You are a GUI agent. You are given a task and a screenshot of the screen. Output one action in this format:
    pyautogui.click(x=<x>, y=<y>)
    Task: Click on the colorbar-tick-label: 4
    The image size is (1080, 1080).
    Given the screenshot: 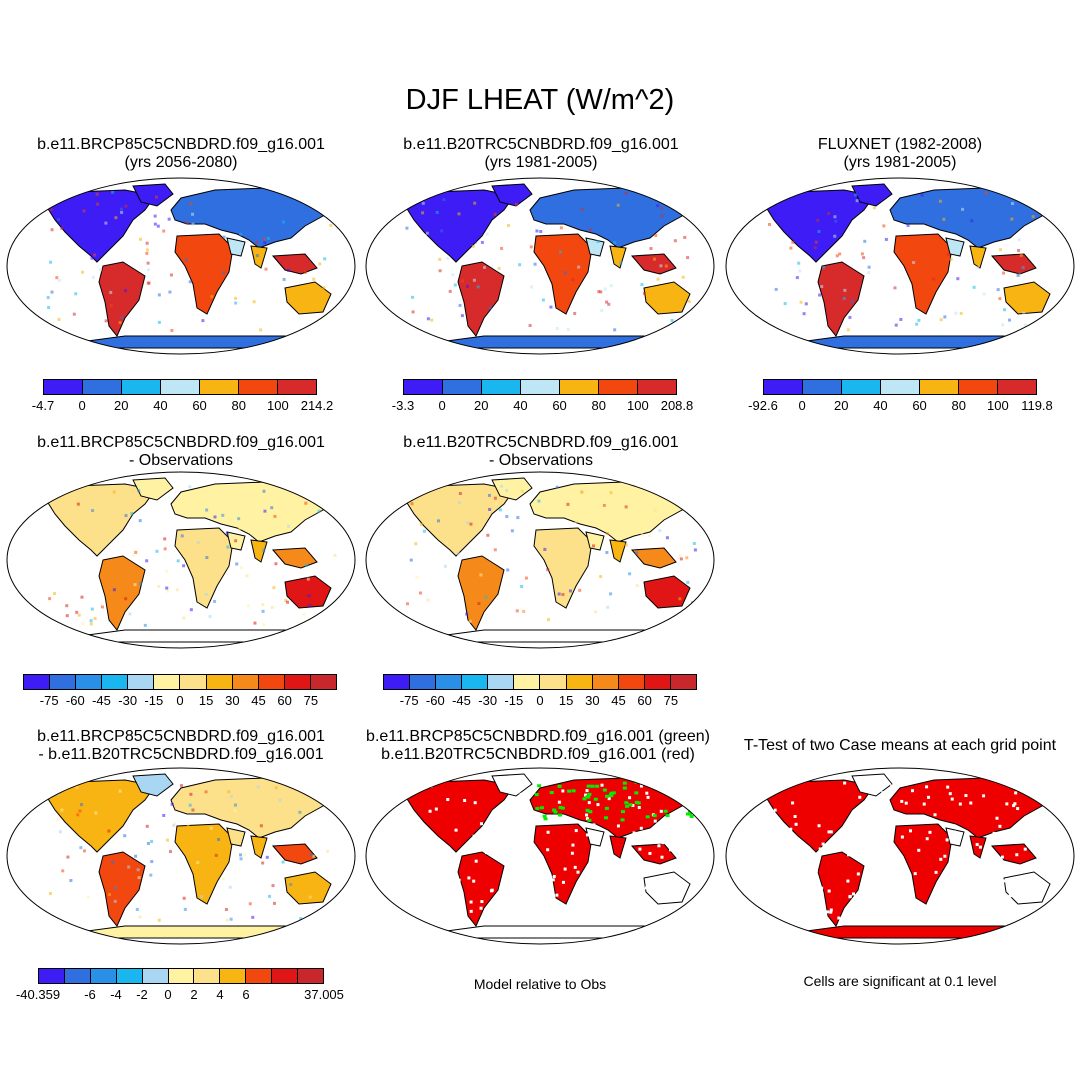 What is the action you would take?
    pyautogui.click(x=220, y=994)
    